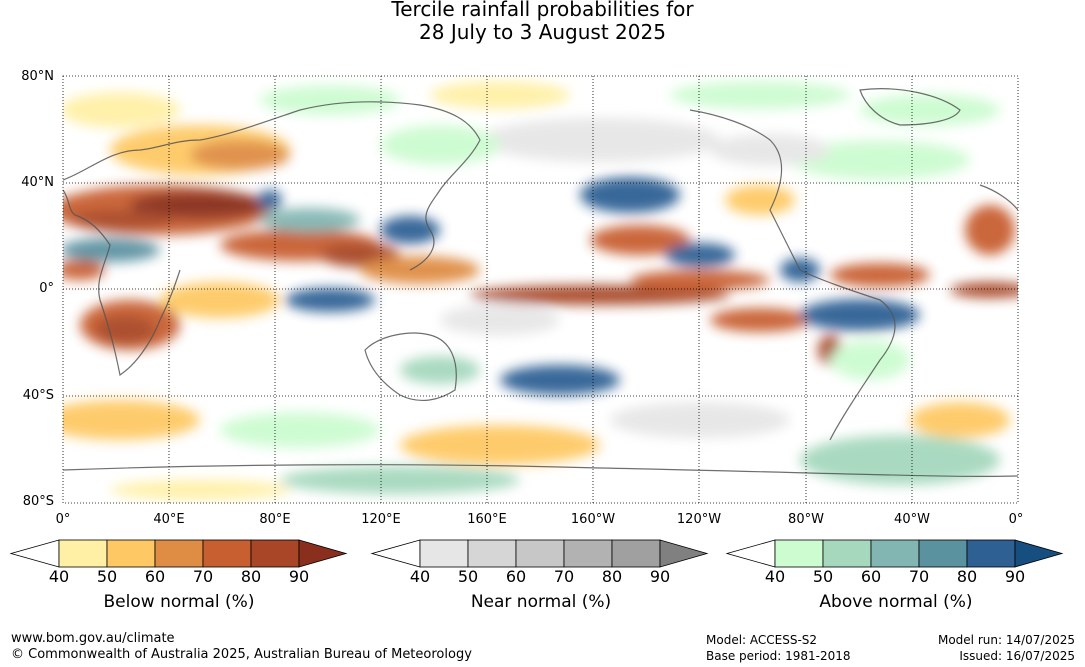 Image resolution: width=1085 pixels, height=667 pixels. Describe the element at coordinates (762, 640) in the screenshot. I see `footer-model: Model: ACCESS-S2` at that location.